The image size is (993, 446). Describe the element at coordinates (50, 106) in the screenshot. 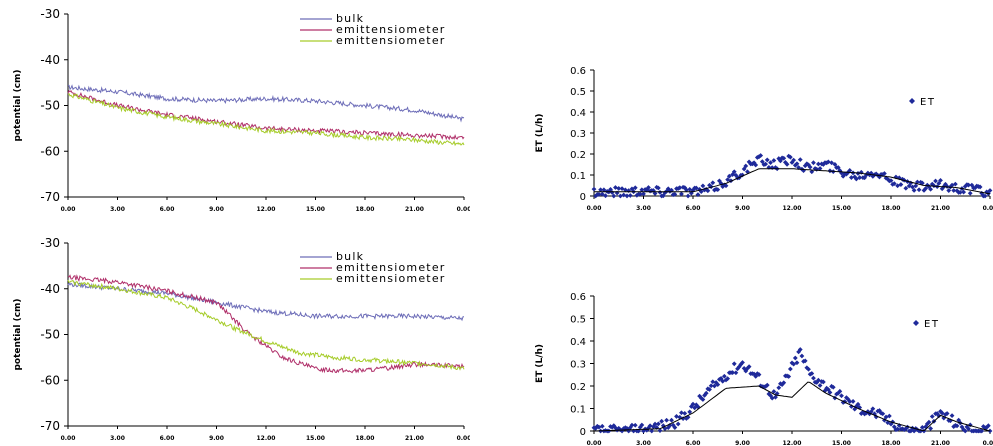

I see `y-tick-label: -50` at that location.